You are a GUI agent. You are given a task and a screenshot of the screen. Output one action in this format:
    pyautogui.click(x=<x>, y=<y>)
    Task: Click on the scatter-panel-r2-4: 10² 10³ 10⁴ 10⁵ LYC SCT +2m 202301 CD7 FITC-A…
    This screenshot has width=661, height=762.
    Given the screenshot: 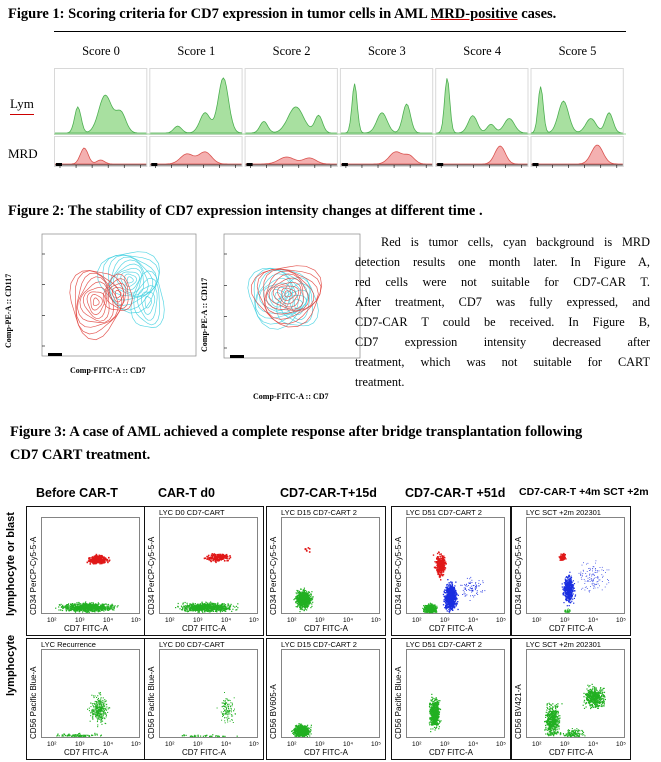 What is the action you would take?
    pyautogui.click(x=571, y=699)
    